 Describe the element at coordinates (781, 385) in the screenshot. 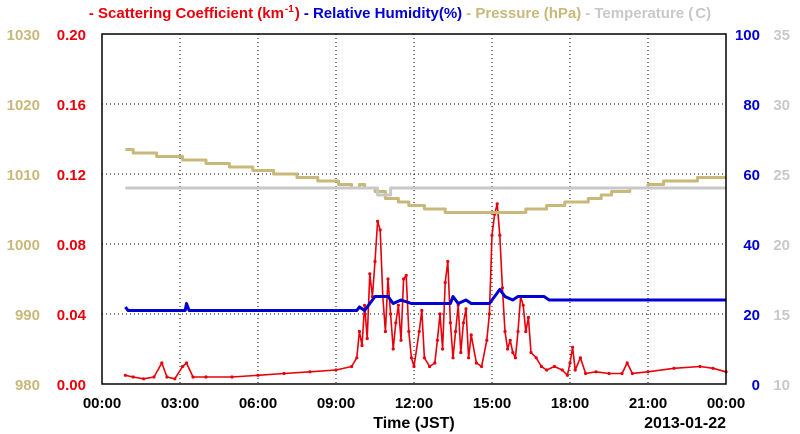

I see `temperature-tick-label: 10` at that location.